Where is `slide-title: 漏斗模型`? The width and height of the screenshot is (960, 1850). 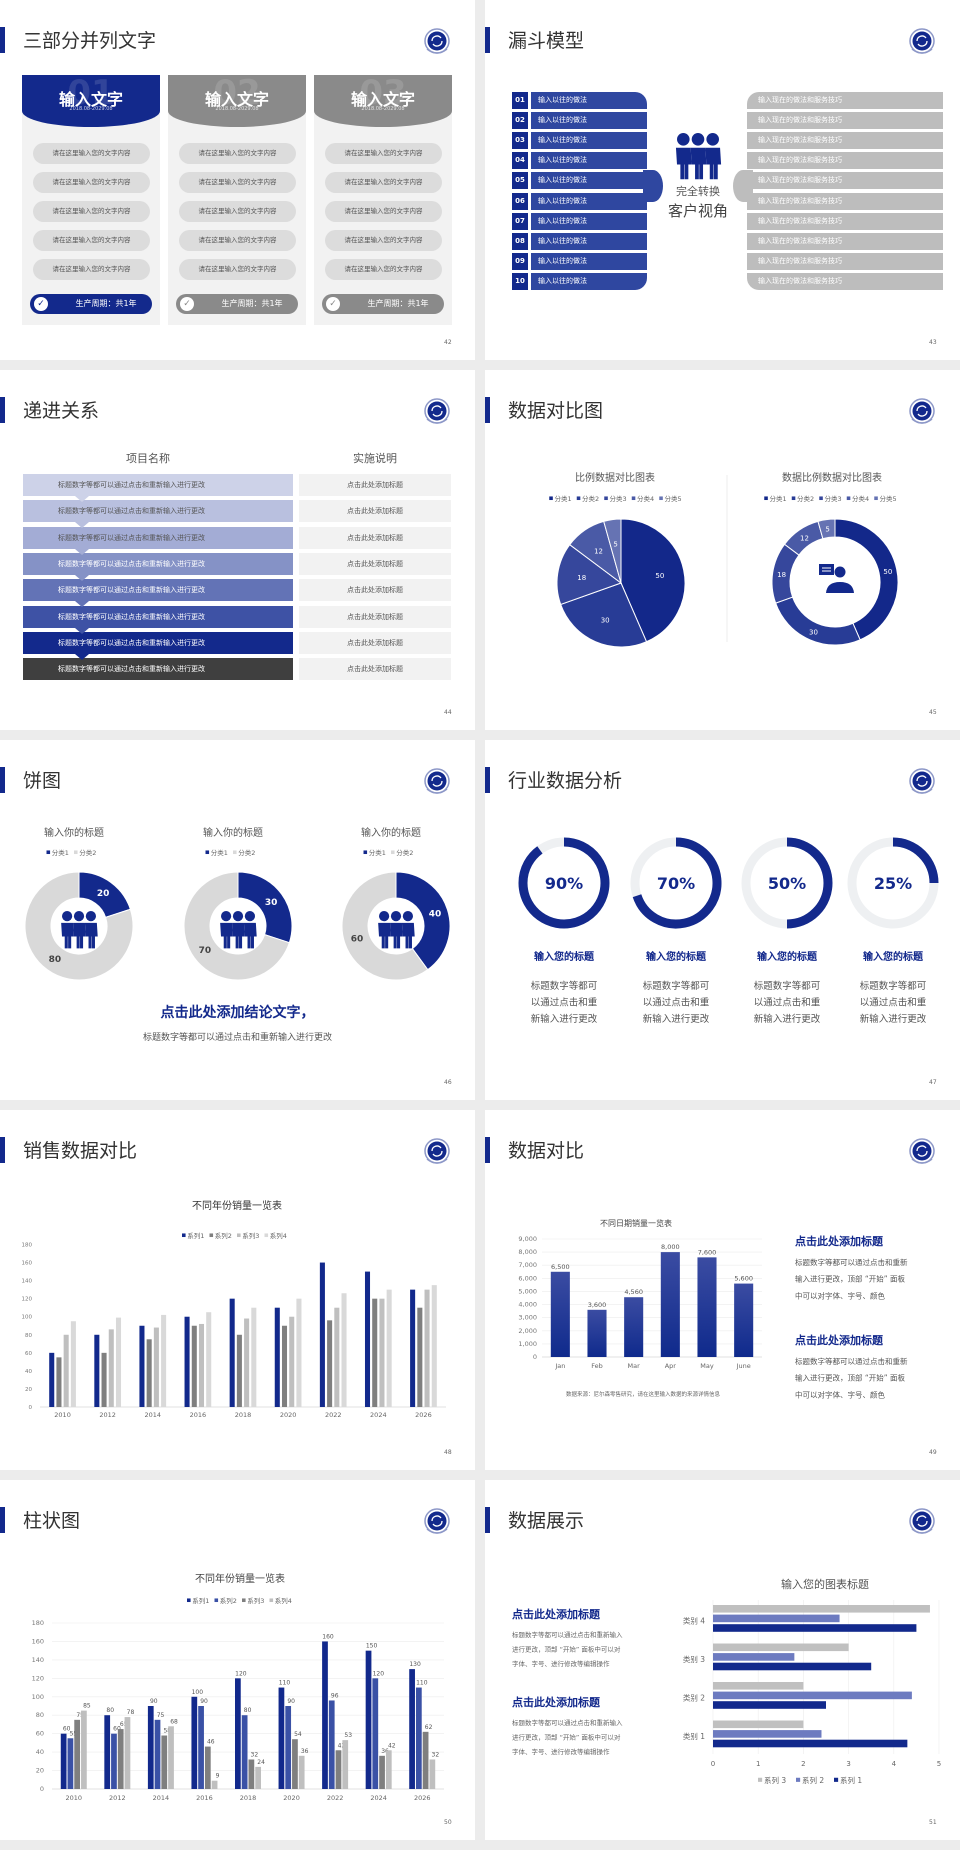
slide-title: 漏斗模型 is located at coordinates (546, 41).